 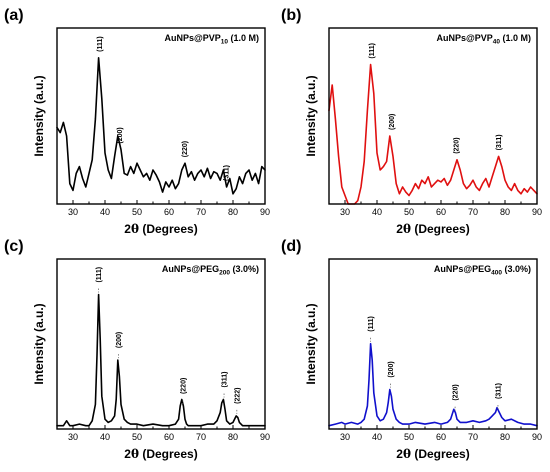 What do you see at coordinates (237, 396) in the screenshot?
I see `peak-label: (222)` at bounding box center [237, 396].